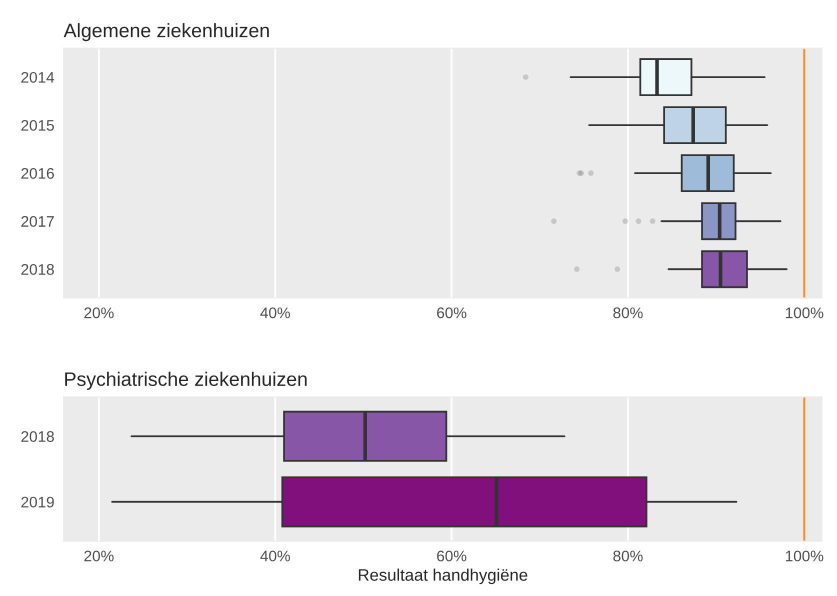 The height and width of the screenshot is (596, 837). Describe the element at coordinates (37, 221) in the screenshot. I see `y-tick-label: 2017` at that location.